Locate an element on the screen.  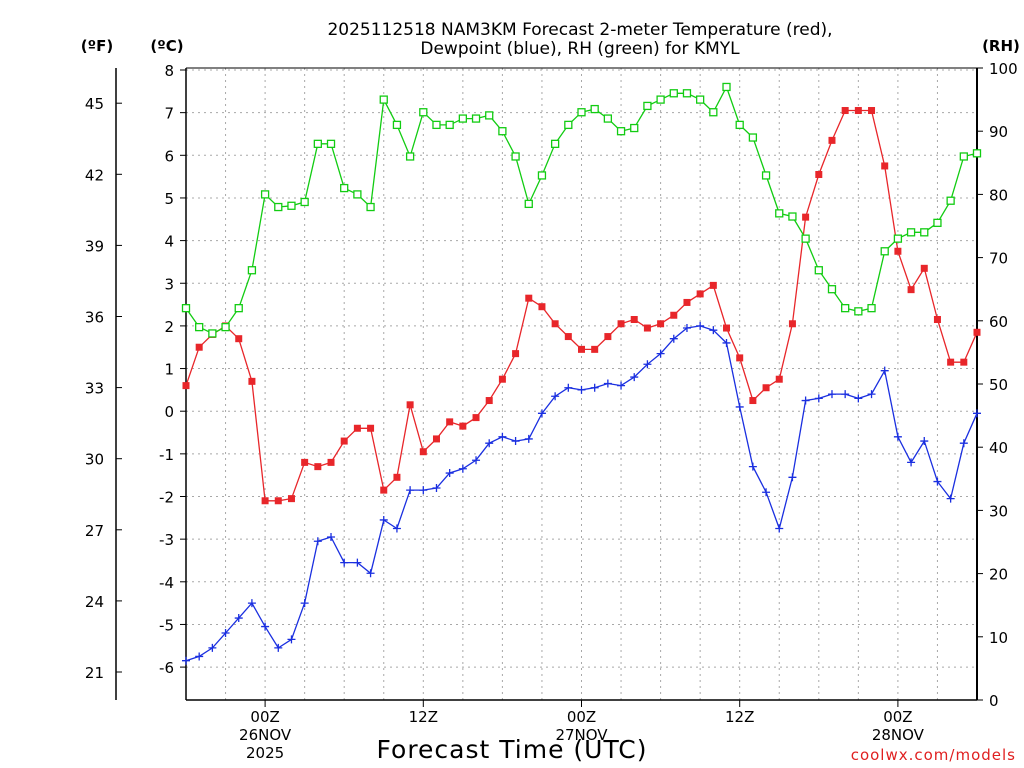
celsius-tick-label: 1 is located at coordinates (169, 370).